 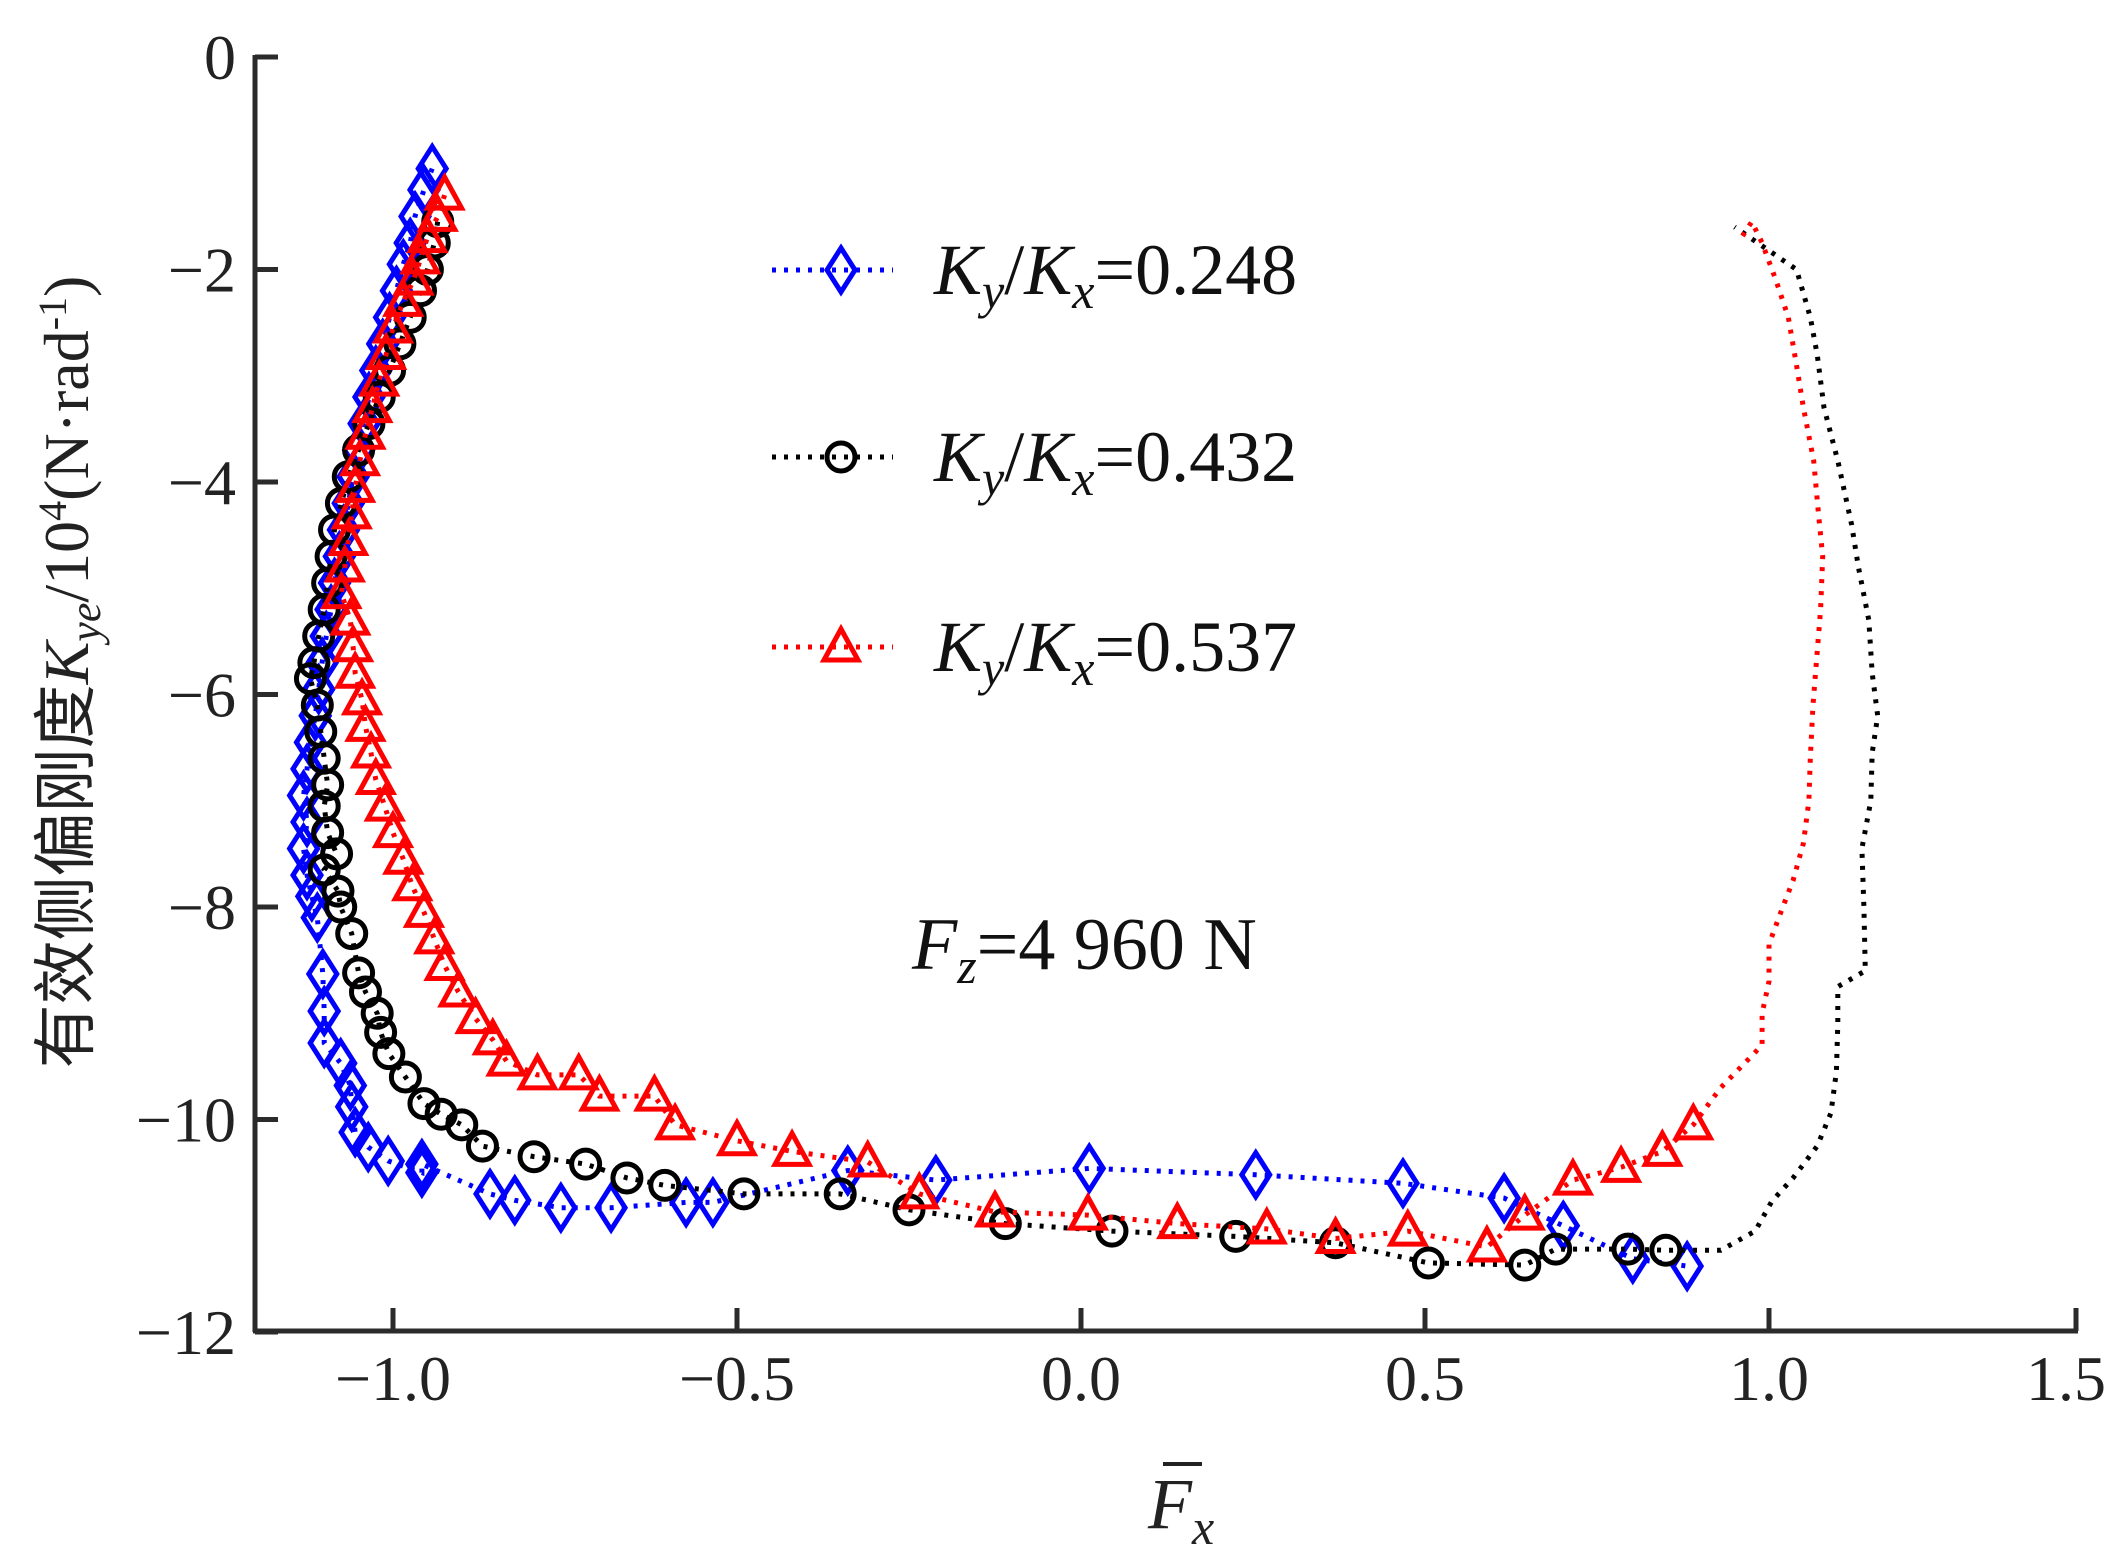 I want to click on y-tick-label: −8, so click(x=202, y=907).